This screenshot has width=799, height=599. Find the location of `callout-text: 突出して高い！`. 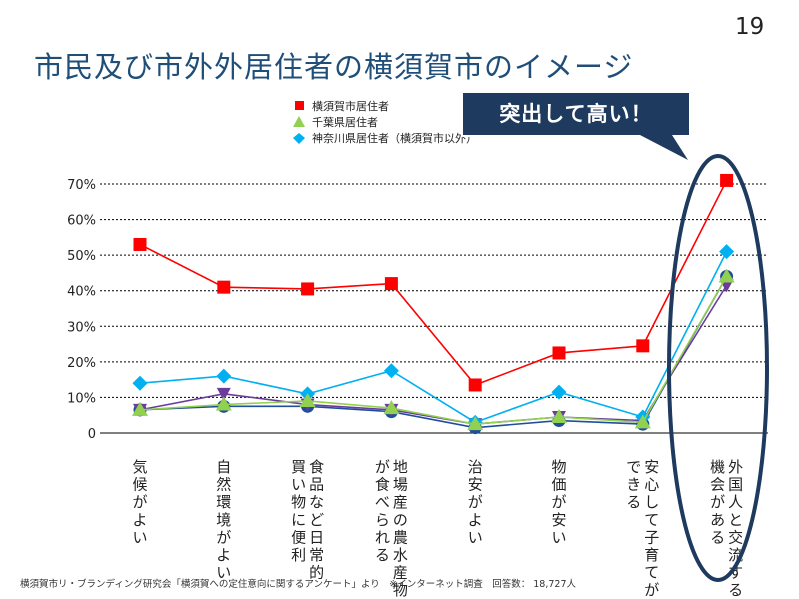

callout-text: 突出して高い！ is located at coordinates (576, 114).